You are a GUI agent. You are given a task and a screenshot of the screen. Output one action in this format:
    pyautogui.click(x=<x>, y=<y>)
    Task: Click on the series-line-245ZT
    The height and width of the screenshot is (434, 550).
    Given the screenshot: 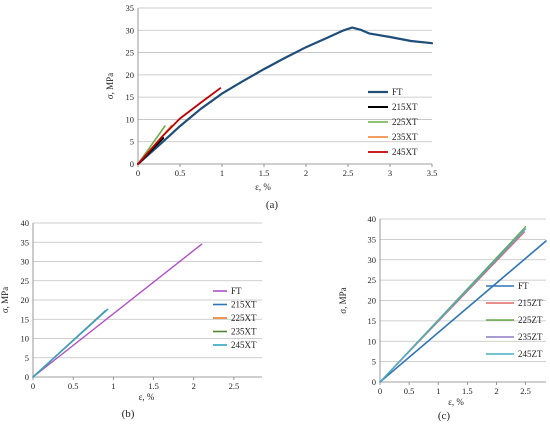 What is the action you would take?
    pyautogui.click(x=453, y=305)
    